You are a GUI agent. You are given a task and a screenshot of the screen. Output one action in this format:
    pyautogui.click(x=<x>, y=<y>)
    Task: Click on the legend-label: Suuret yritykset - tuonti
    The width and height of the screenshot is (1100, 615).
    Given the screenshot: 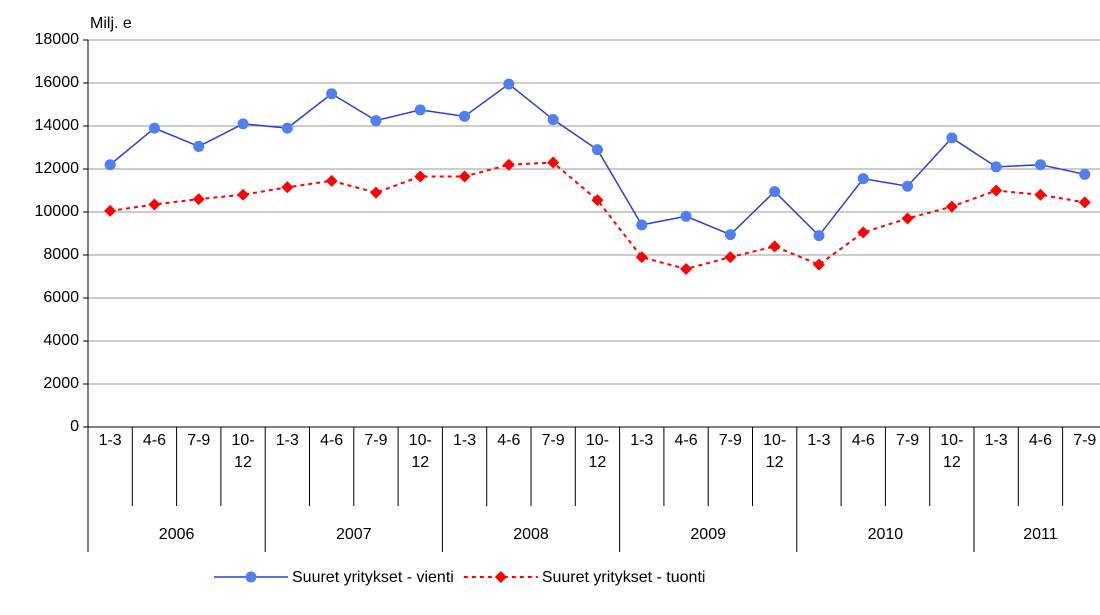 What is the action you would take?
    pyautogui.click(x=624, y=577)
    